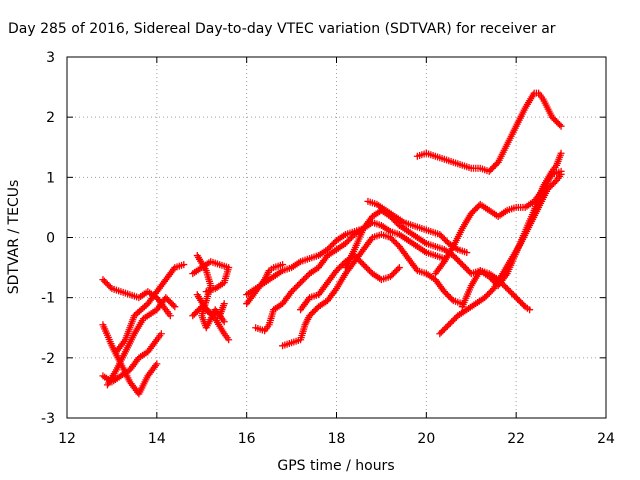 The height and width of the screenshot is (480, 640). Describe the element at coordinates (50, 178) in the screenshot. I see `y-tick-label: 1` at that location.